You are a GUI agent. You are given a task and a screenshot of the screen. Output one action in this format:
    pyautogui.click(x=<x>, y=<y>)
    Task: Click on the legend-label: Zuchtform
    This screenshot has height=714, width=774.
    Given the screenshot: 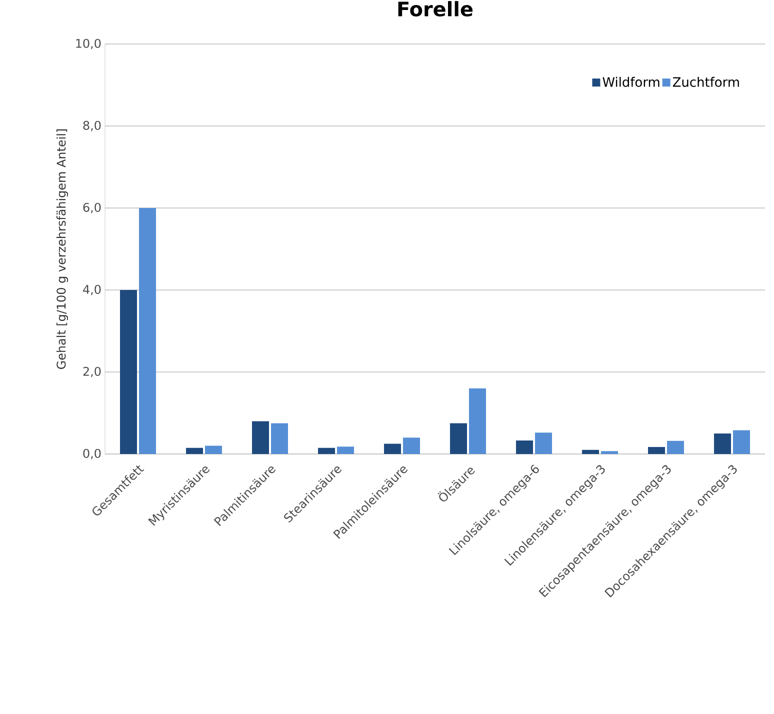 What is the action you would take?
    pyautogui.click(x=705, y=81)
    